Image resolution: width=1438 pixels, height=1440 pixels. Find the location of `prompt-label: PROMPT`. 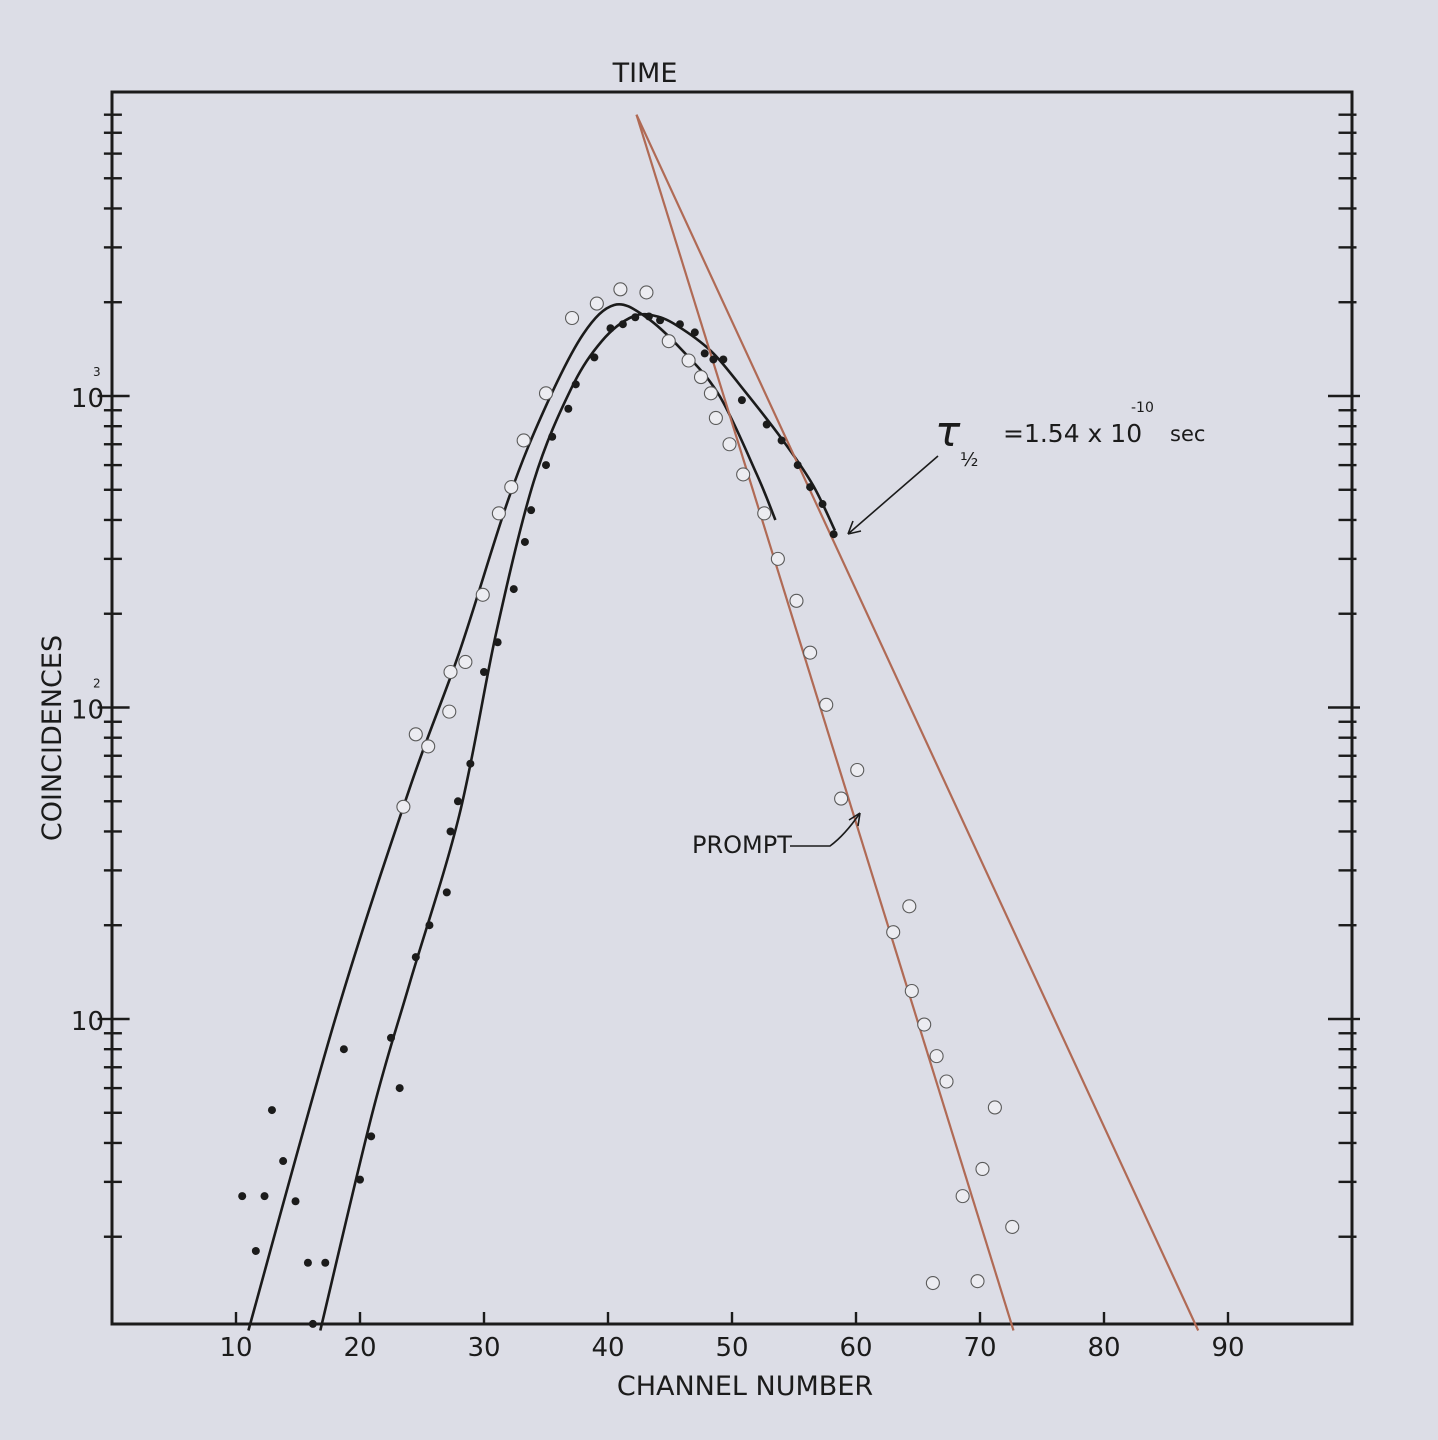

prompt-label: PROMPT is located at coordinates (742, 845).